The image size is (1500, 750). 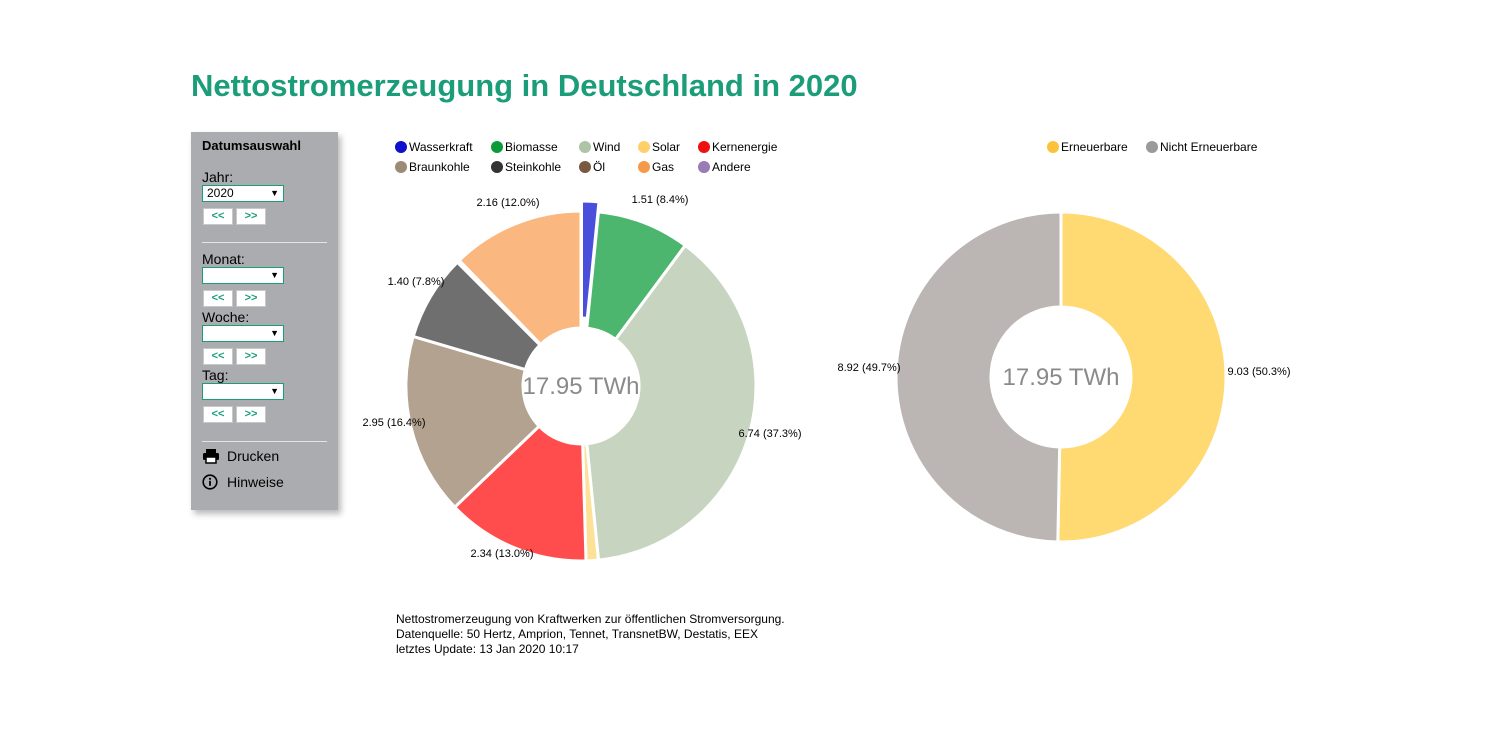 I want to click on slice-label-erneuerbare: 9.03 (50.3%), so click(x=1259, y=372).